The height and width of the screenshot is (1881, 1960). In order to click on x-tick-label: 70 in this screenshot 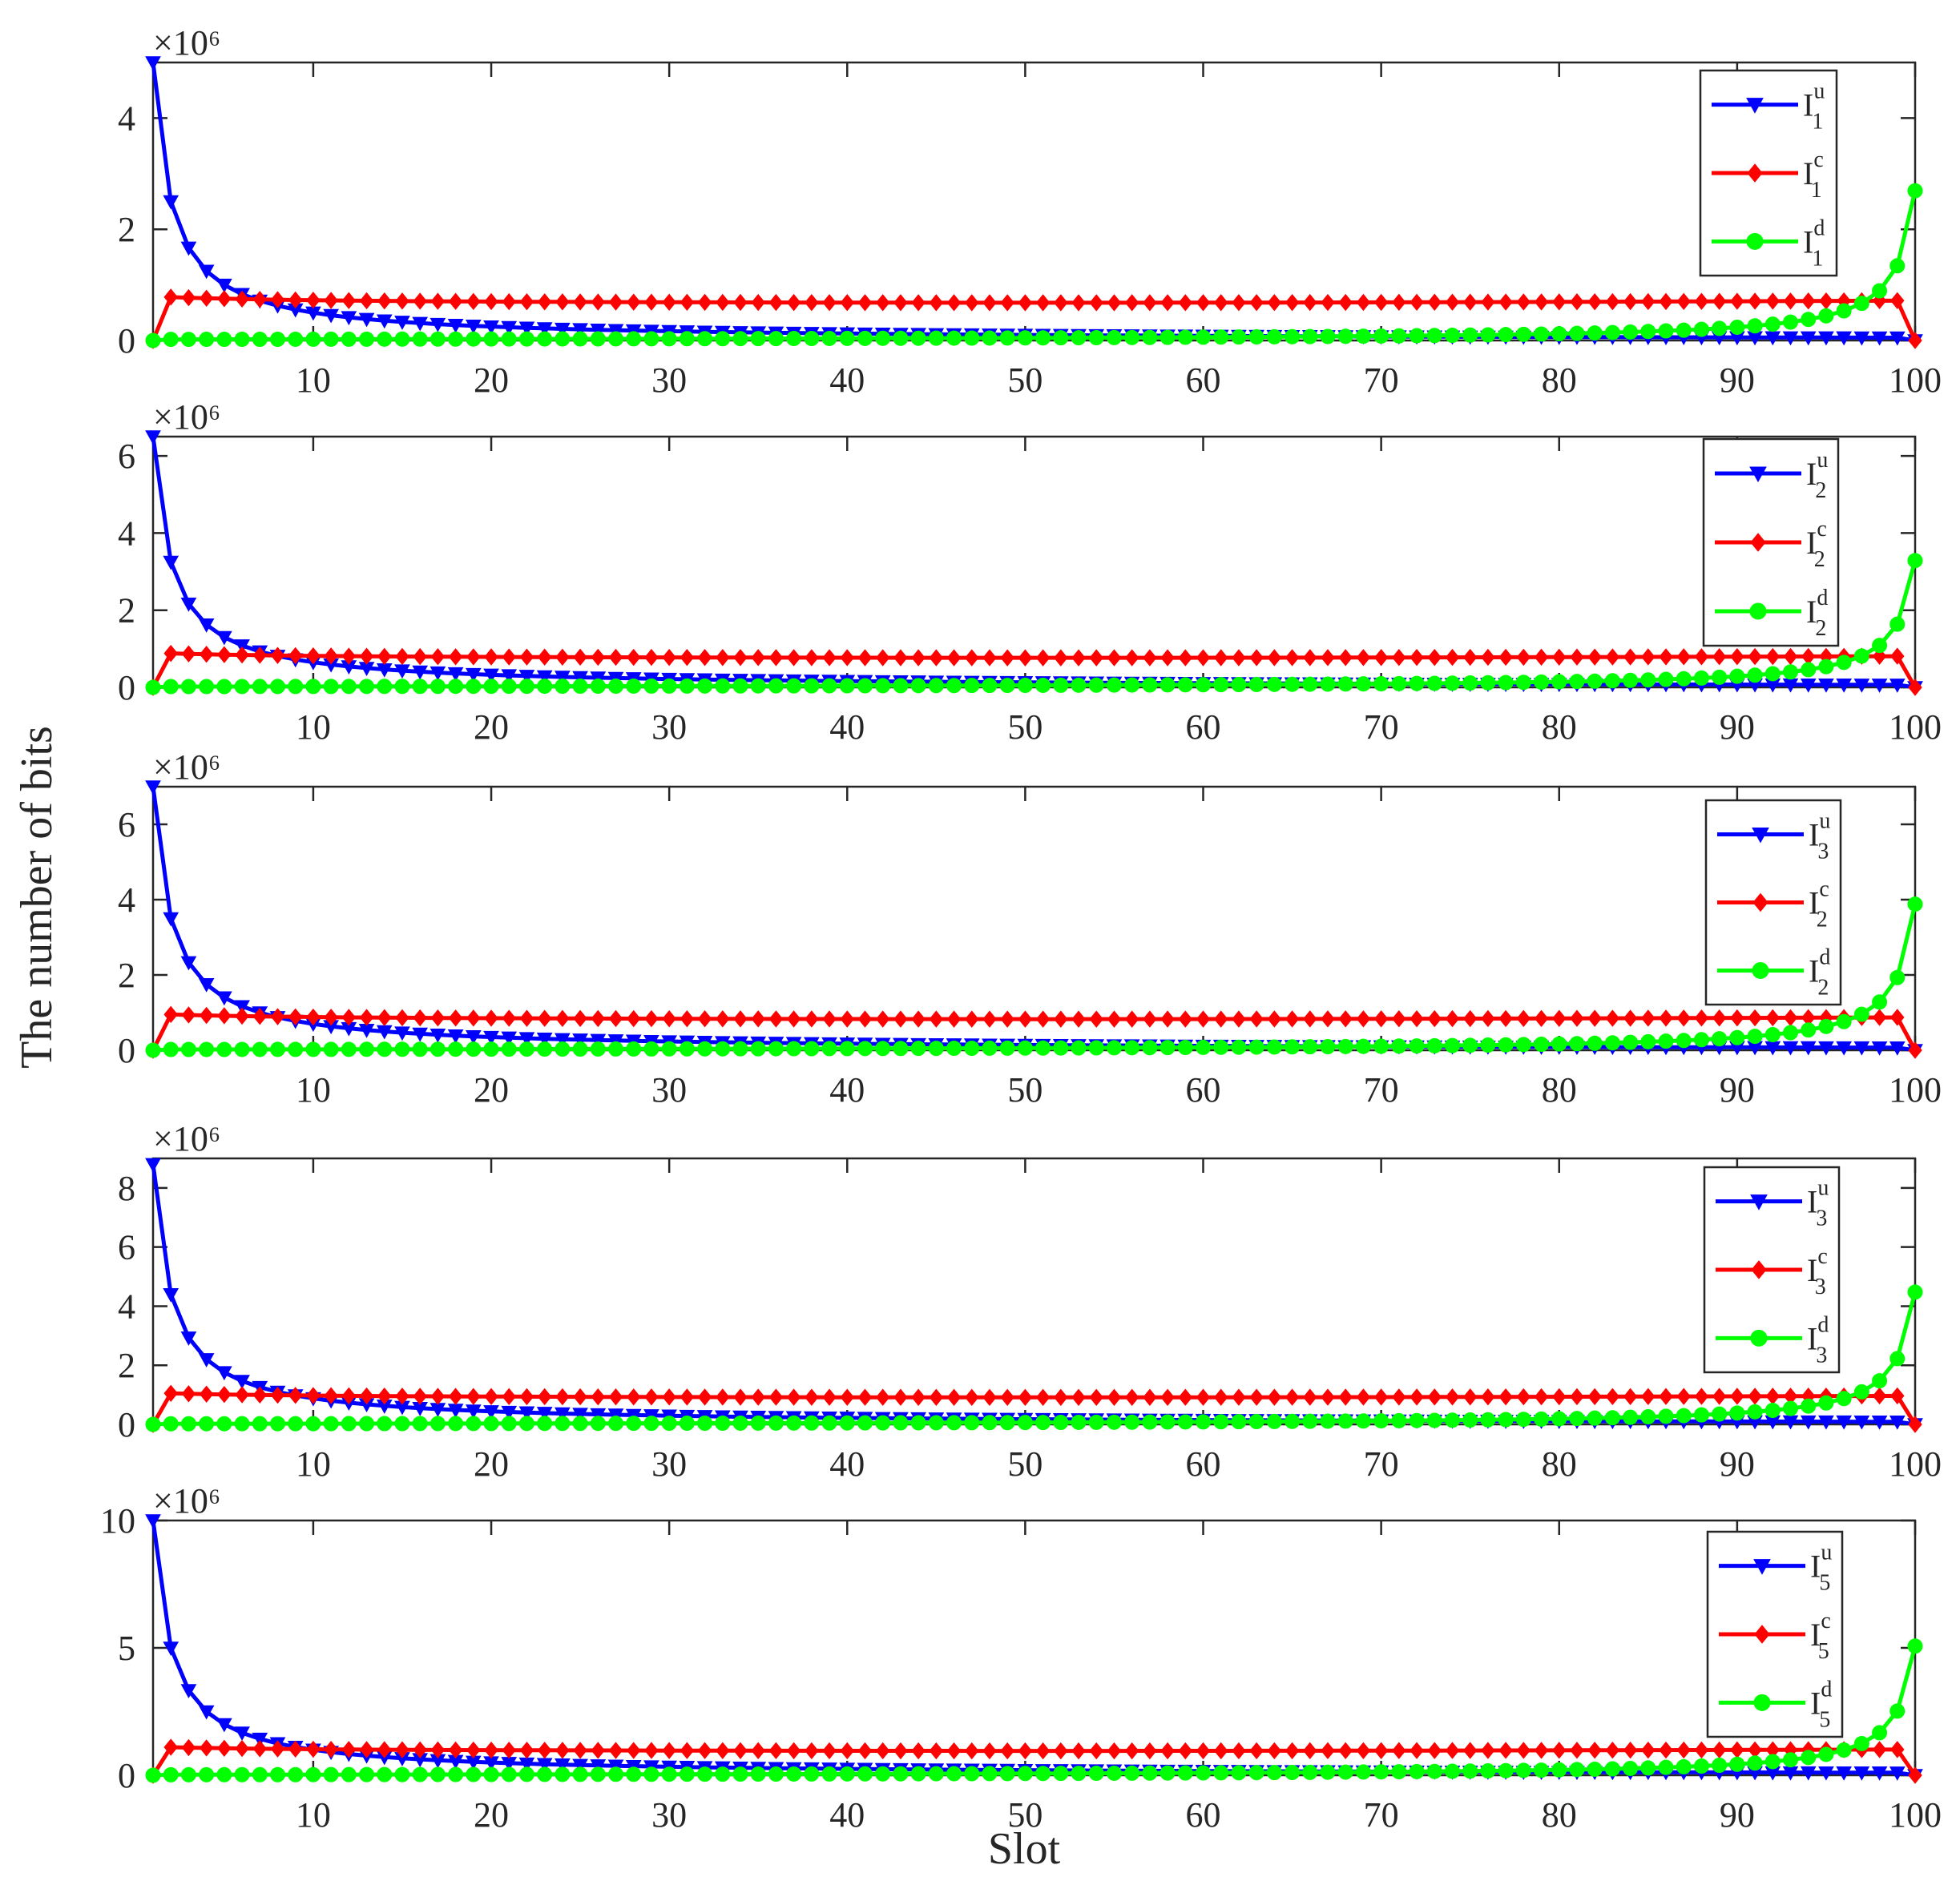, I will do `click(1381, 1464)`.